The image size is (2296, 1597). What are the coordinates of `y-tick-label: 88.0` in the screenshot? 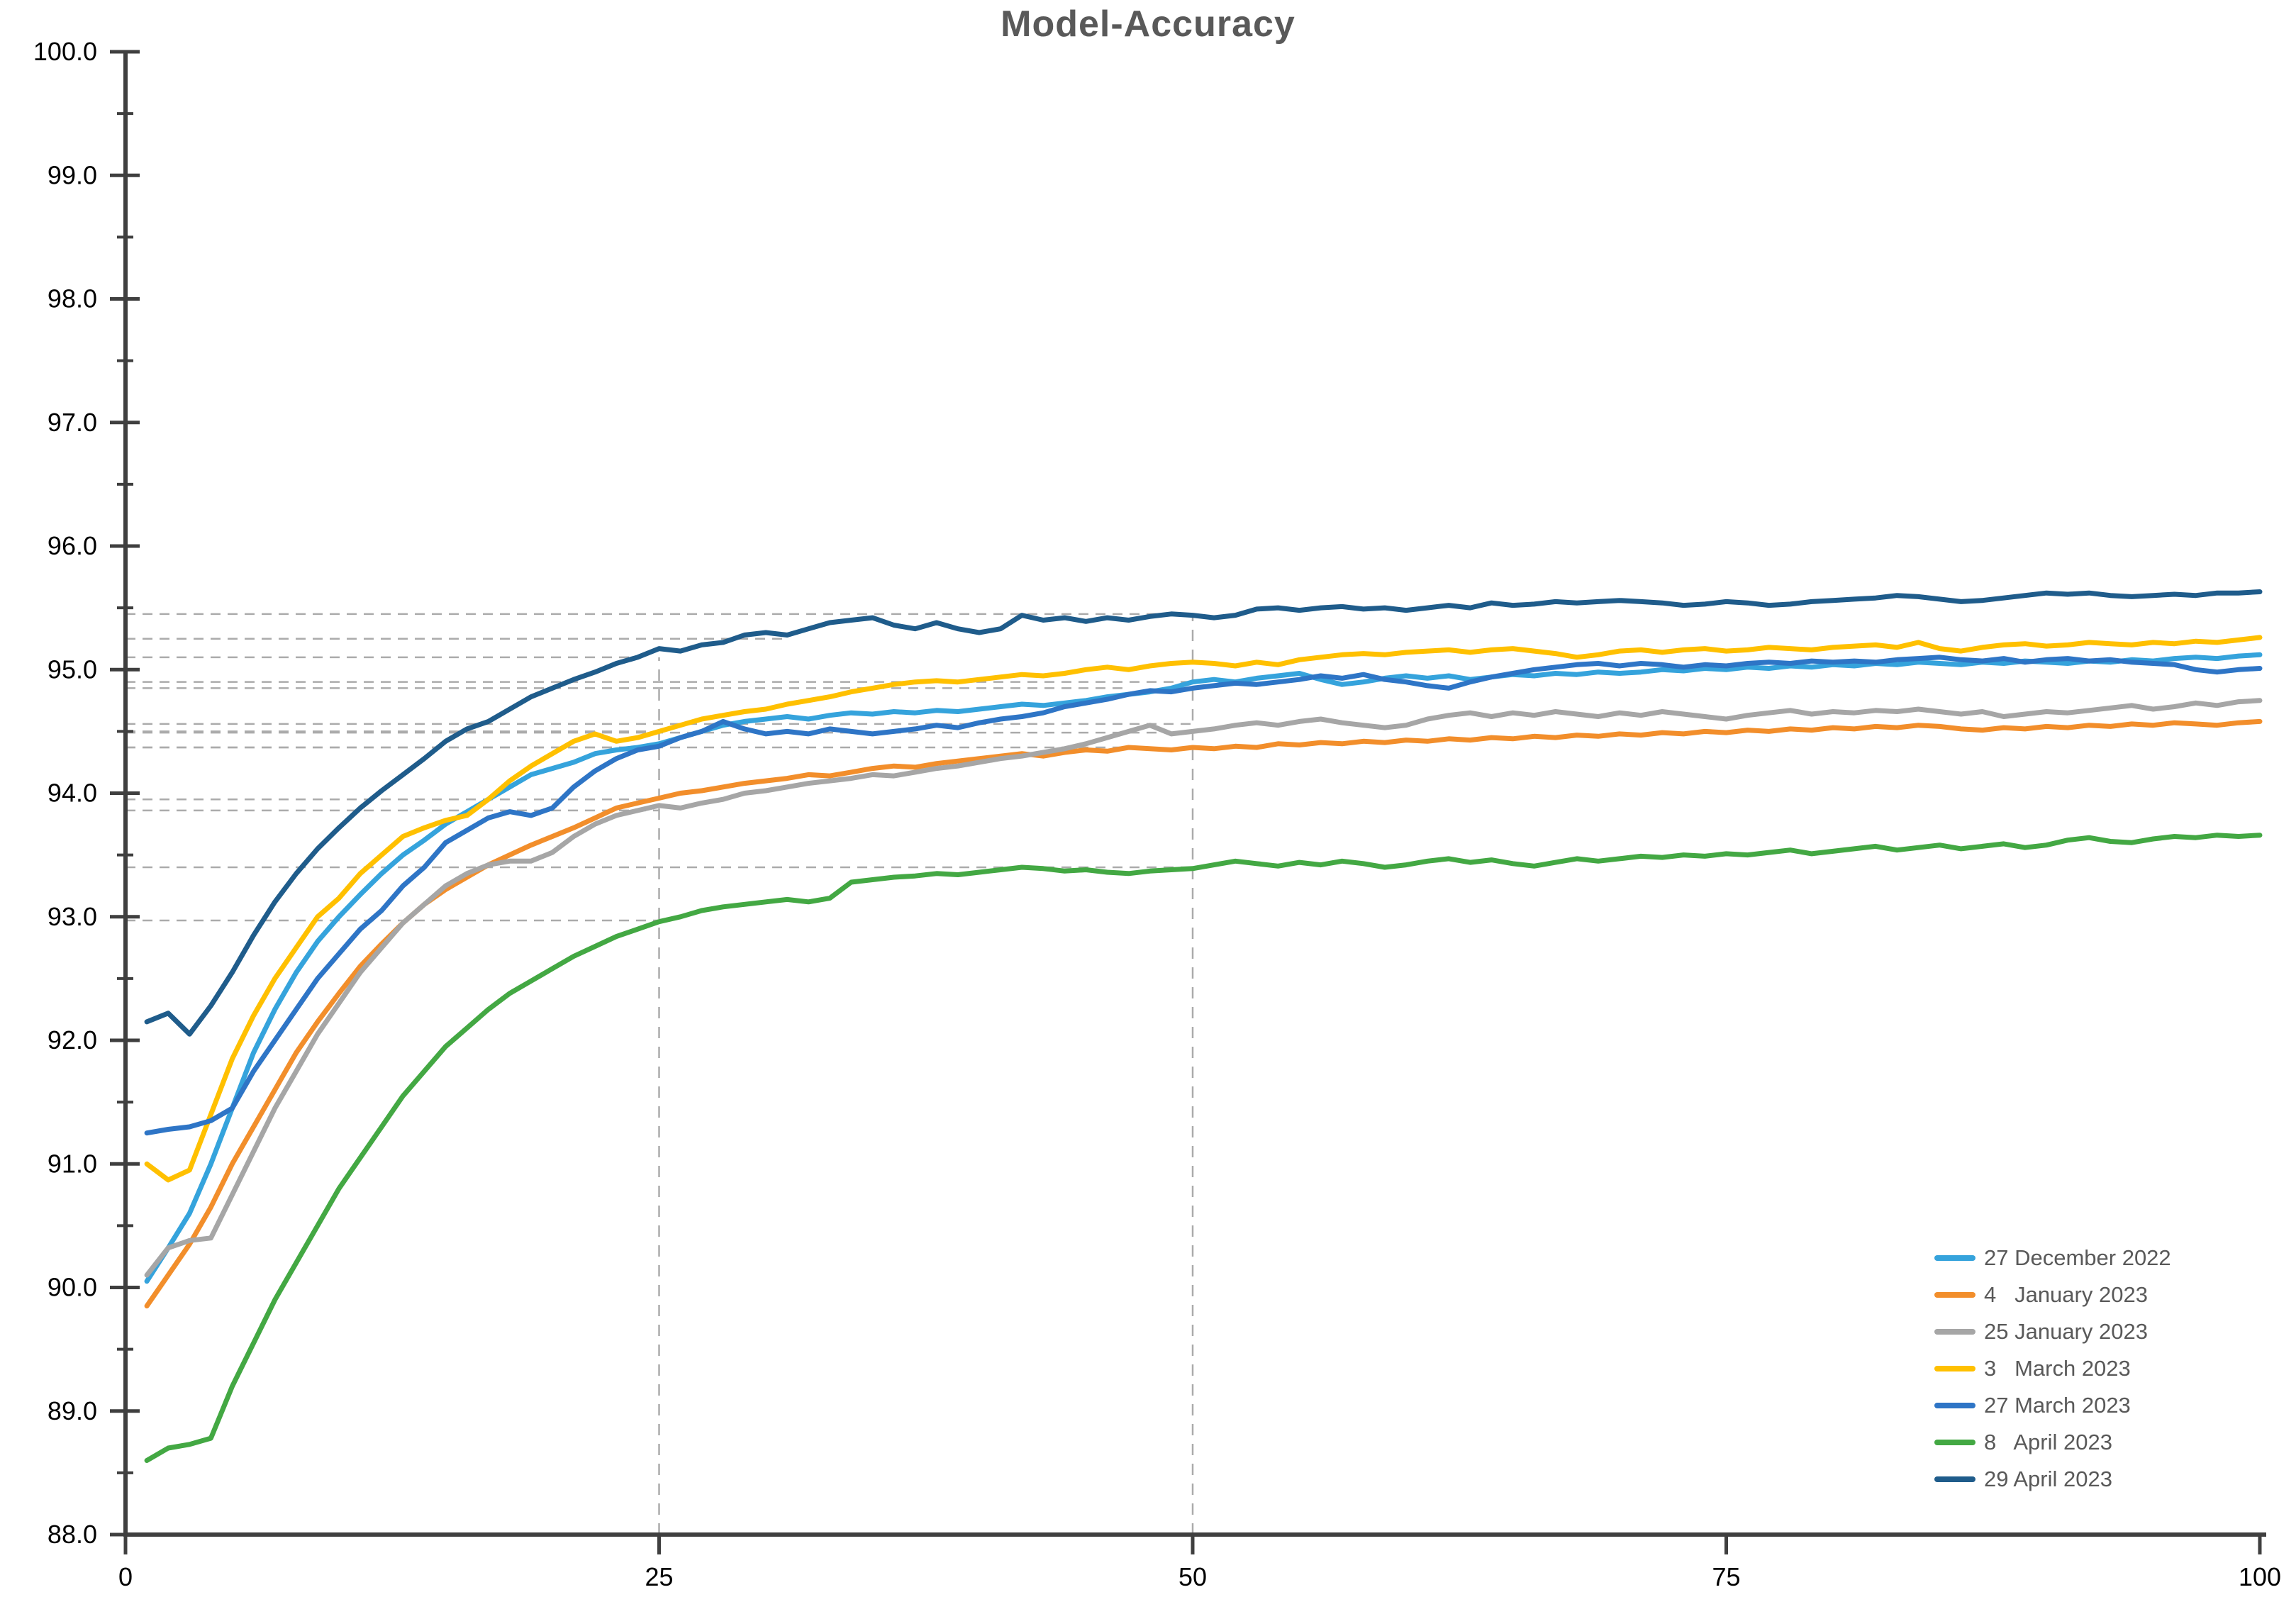 It's located at (72, 1534).